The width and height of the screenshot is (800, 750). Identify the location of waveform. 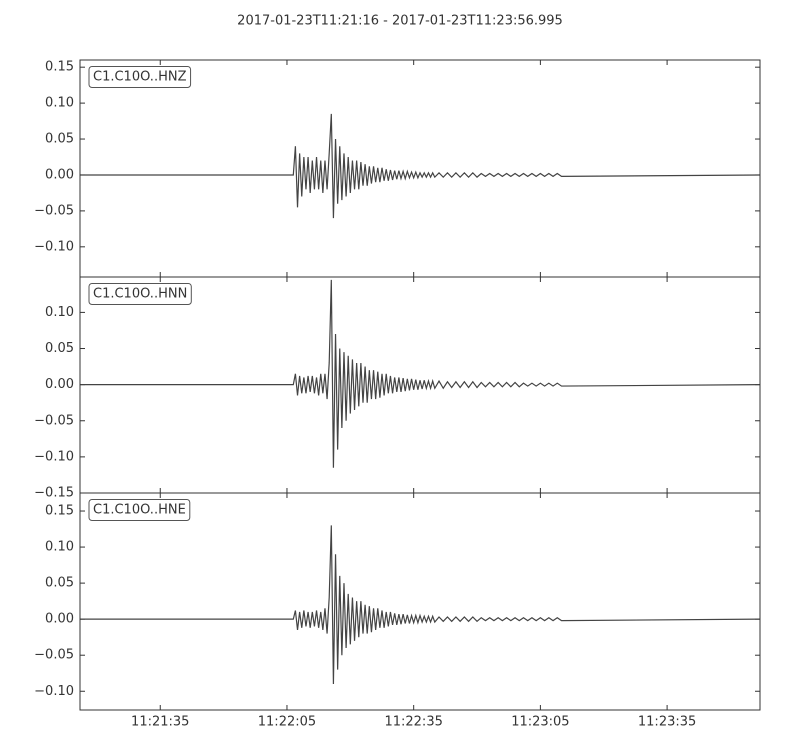
(420, 166).